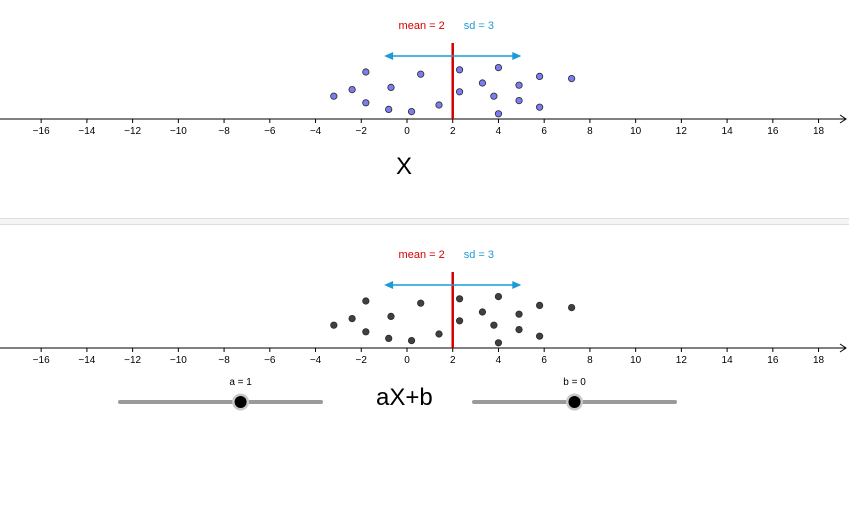 The width and height of the screenshot is (849, 529). Describe the element at coordinates (636, 131) in the screenshot. I see `top-tick-label: 10` at that location.